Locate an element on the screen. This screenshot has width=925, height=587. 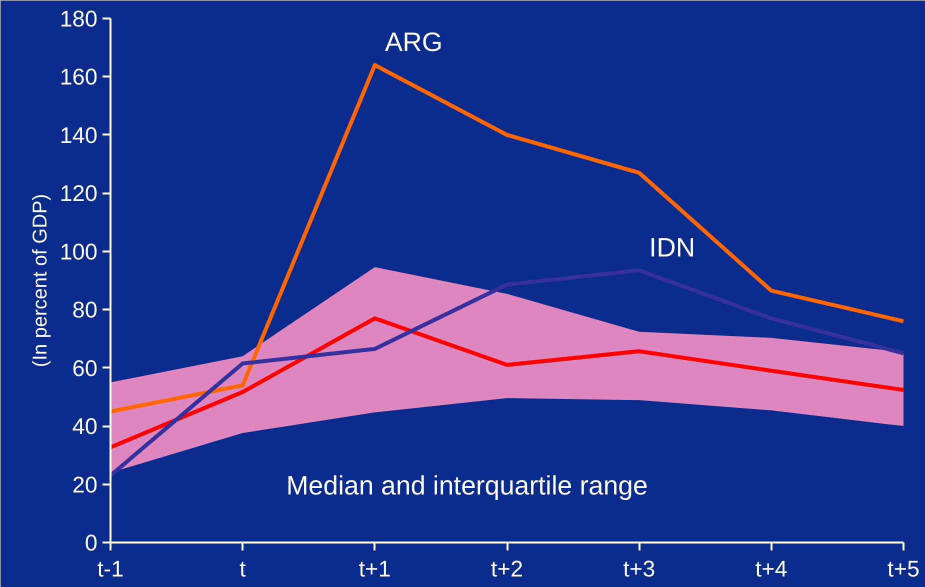
y-tick-label: 140 is located at coordinates (79, 135).